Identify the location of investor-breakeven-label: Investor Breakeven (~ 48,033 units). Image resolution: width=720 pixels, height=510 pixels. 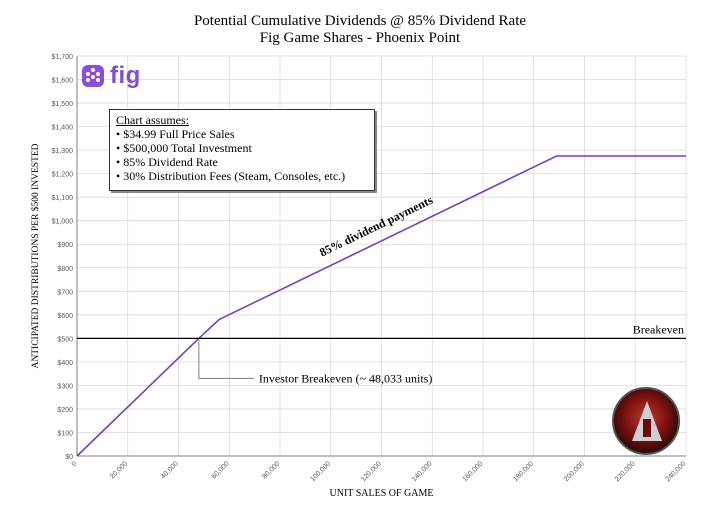
(345, 378).